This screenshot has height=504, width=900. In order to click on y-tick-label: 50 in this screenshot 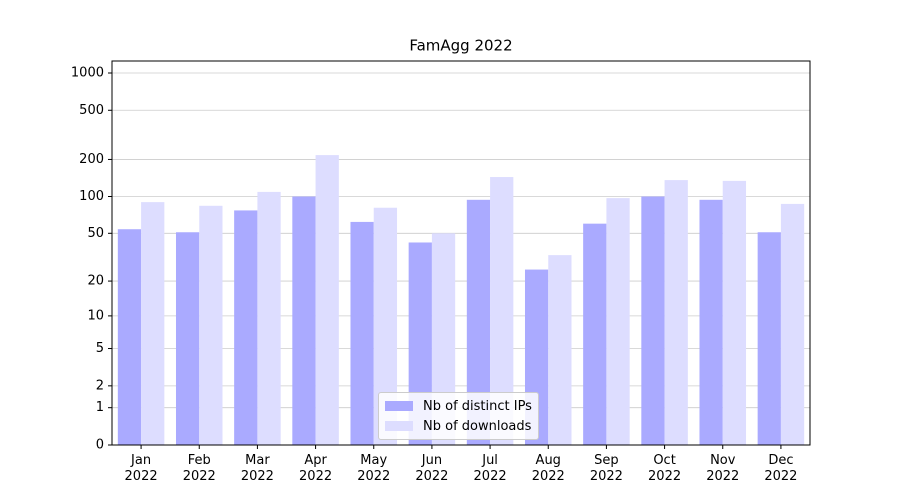, I will do `click(95, 233)`.